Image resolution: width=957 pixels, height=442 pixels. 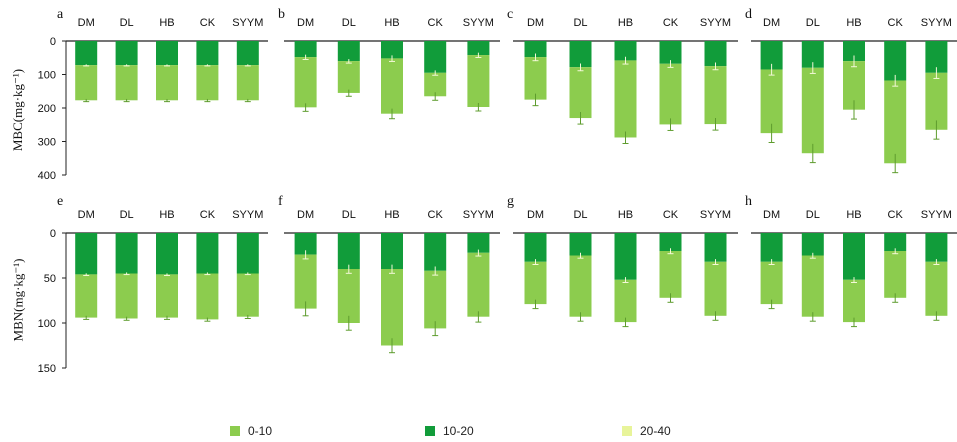 I want to click on panel-letter-d: d, so click(x=748, y=14).